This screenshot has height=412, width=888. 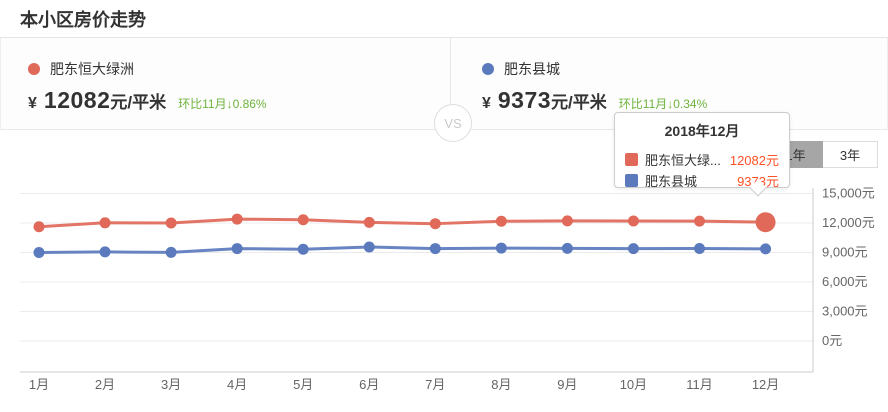 I want to click on series-name-row: 肥东县城, so click(x=684, y=69).